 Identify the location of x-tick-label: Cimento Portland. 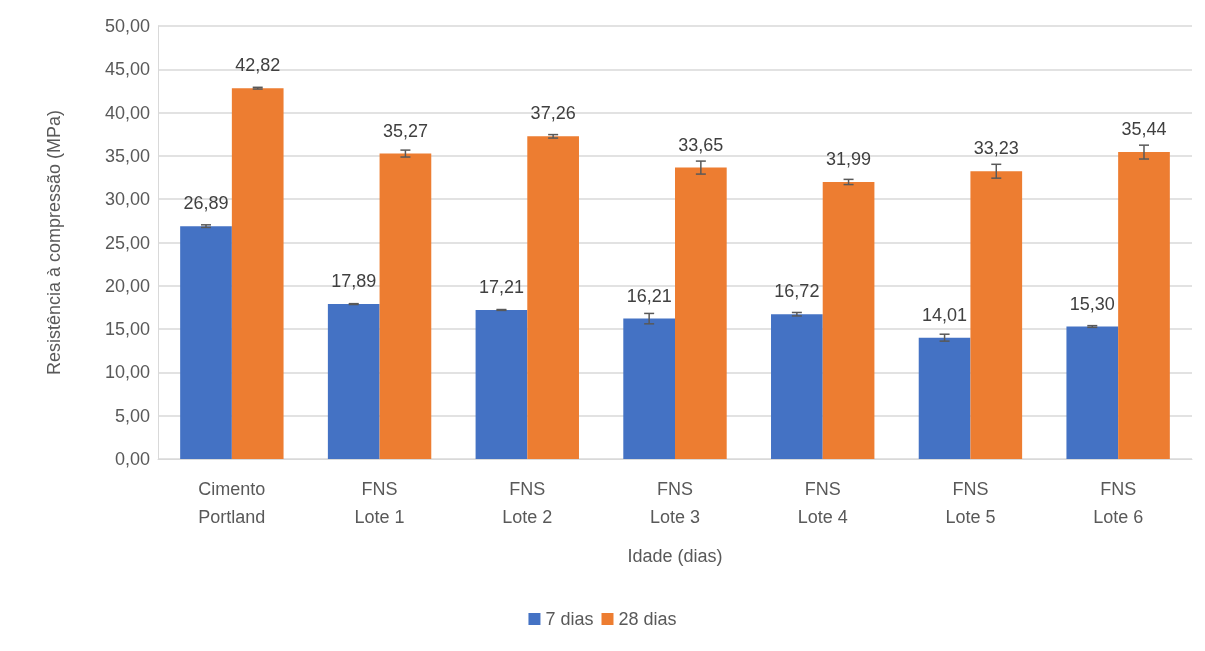
(232, 503).